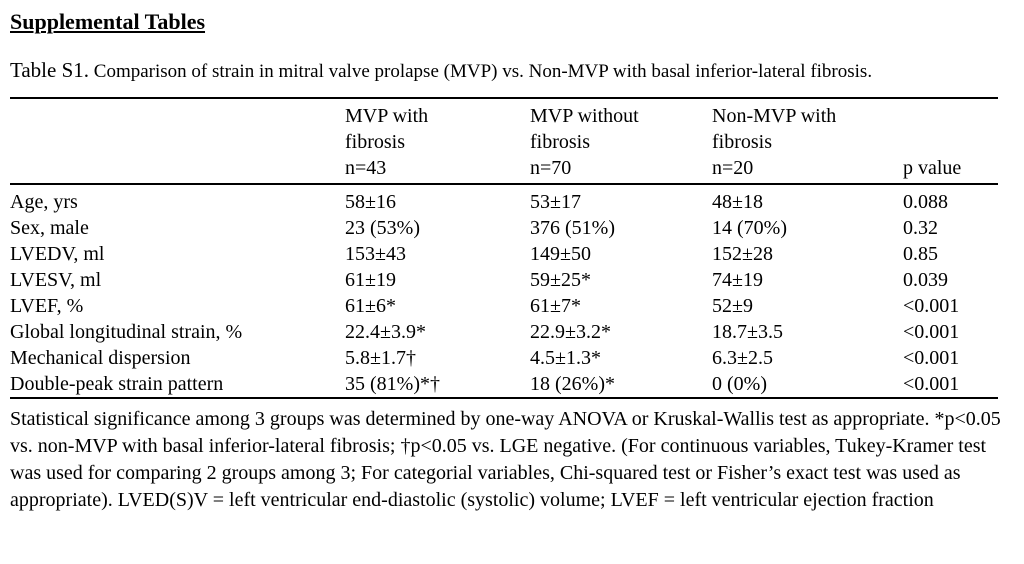 The width and height of the screenshot is (1024, 564). What do you see at coordinates (737, 280) in the screenshot?
I see `cell-value: 74±19` at bounding box center [737, 280].